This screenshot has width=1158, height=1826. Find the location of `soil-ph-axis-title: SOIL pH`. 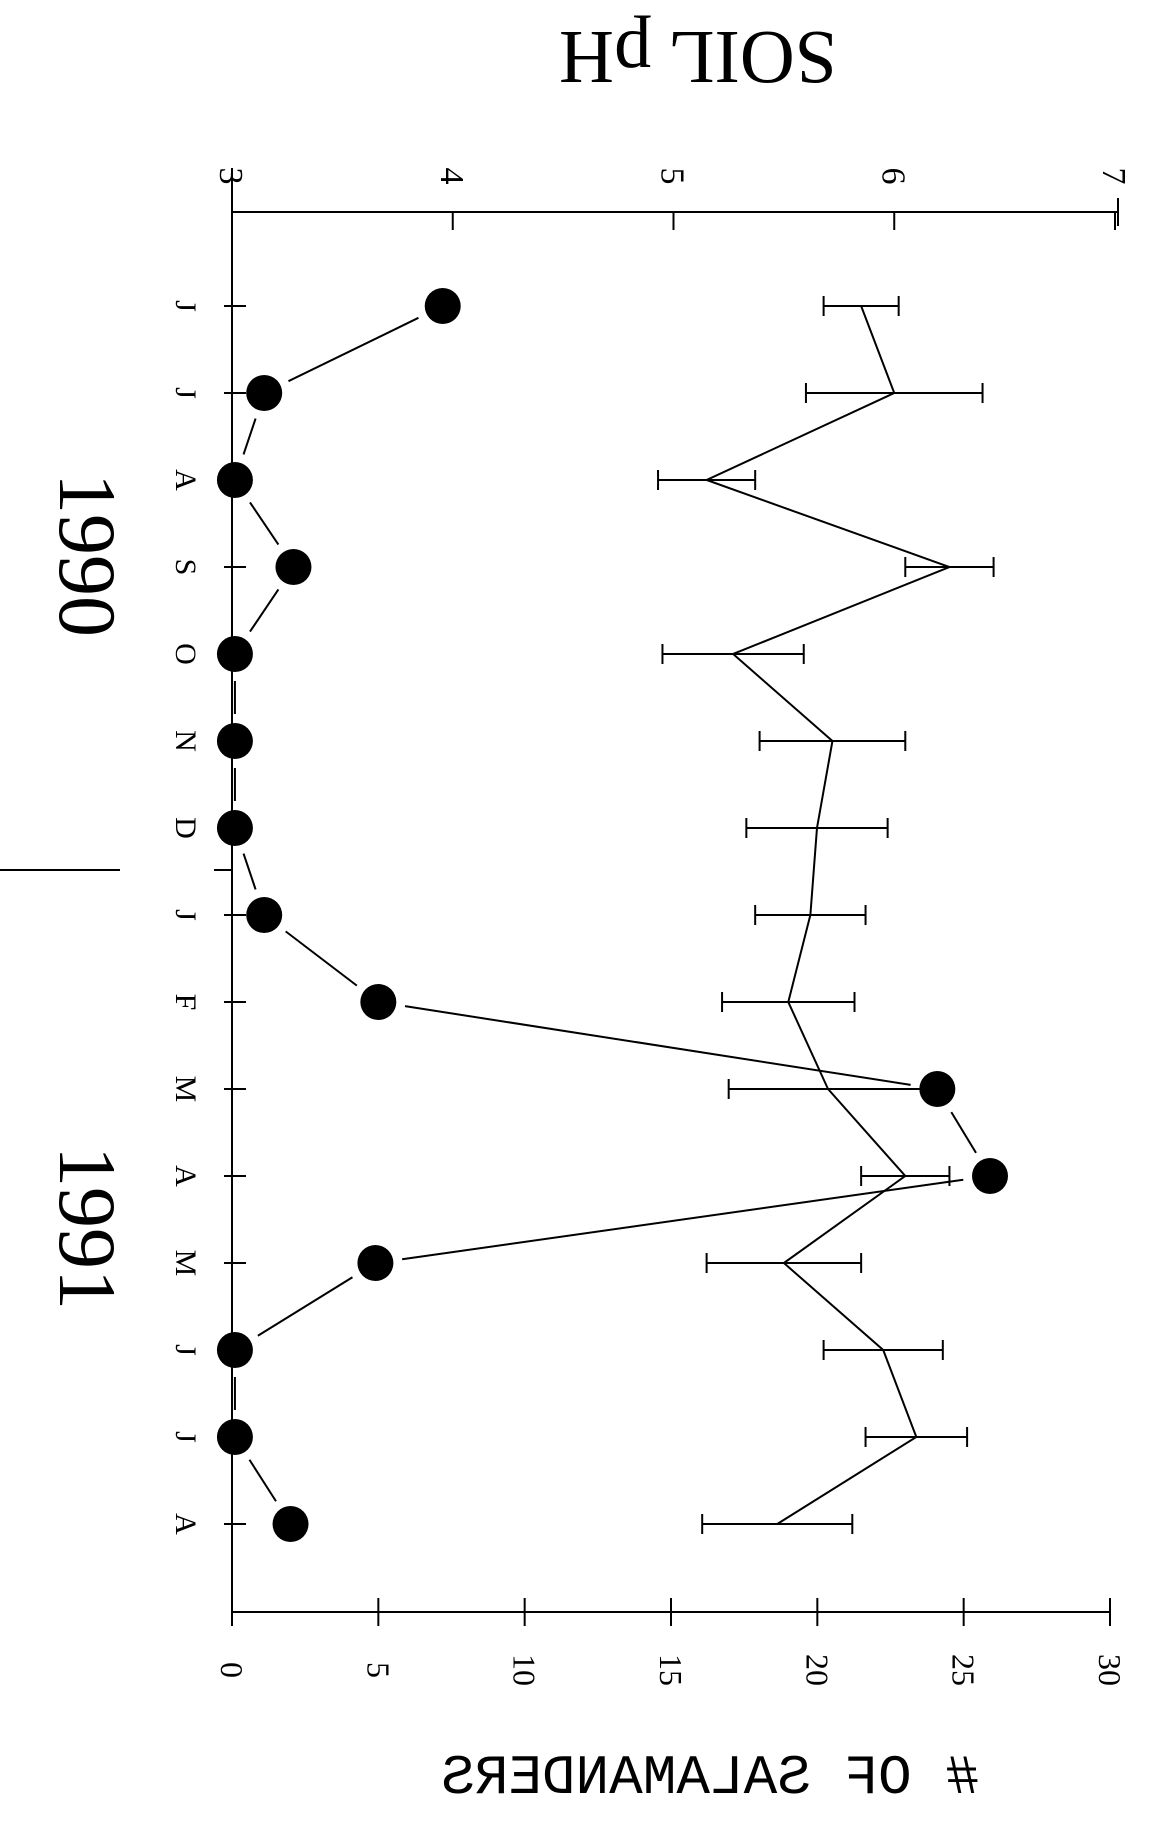

soil-ph-axis-title: SOIL pH is located at coordinates (698, 57).